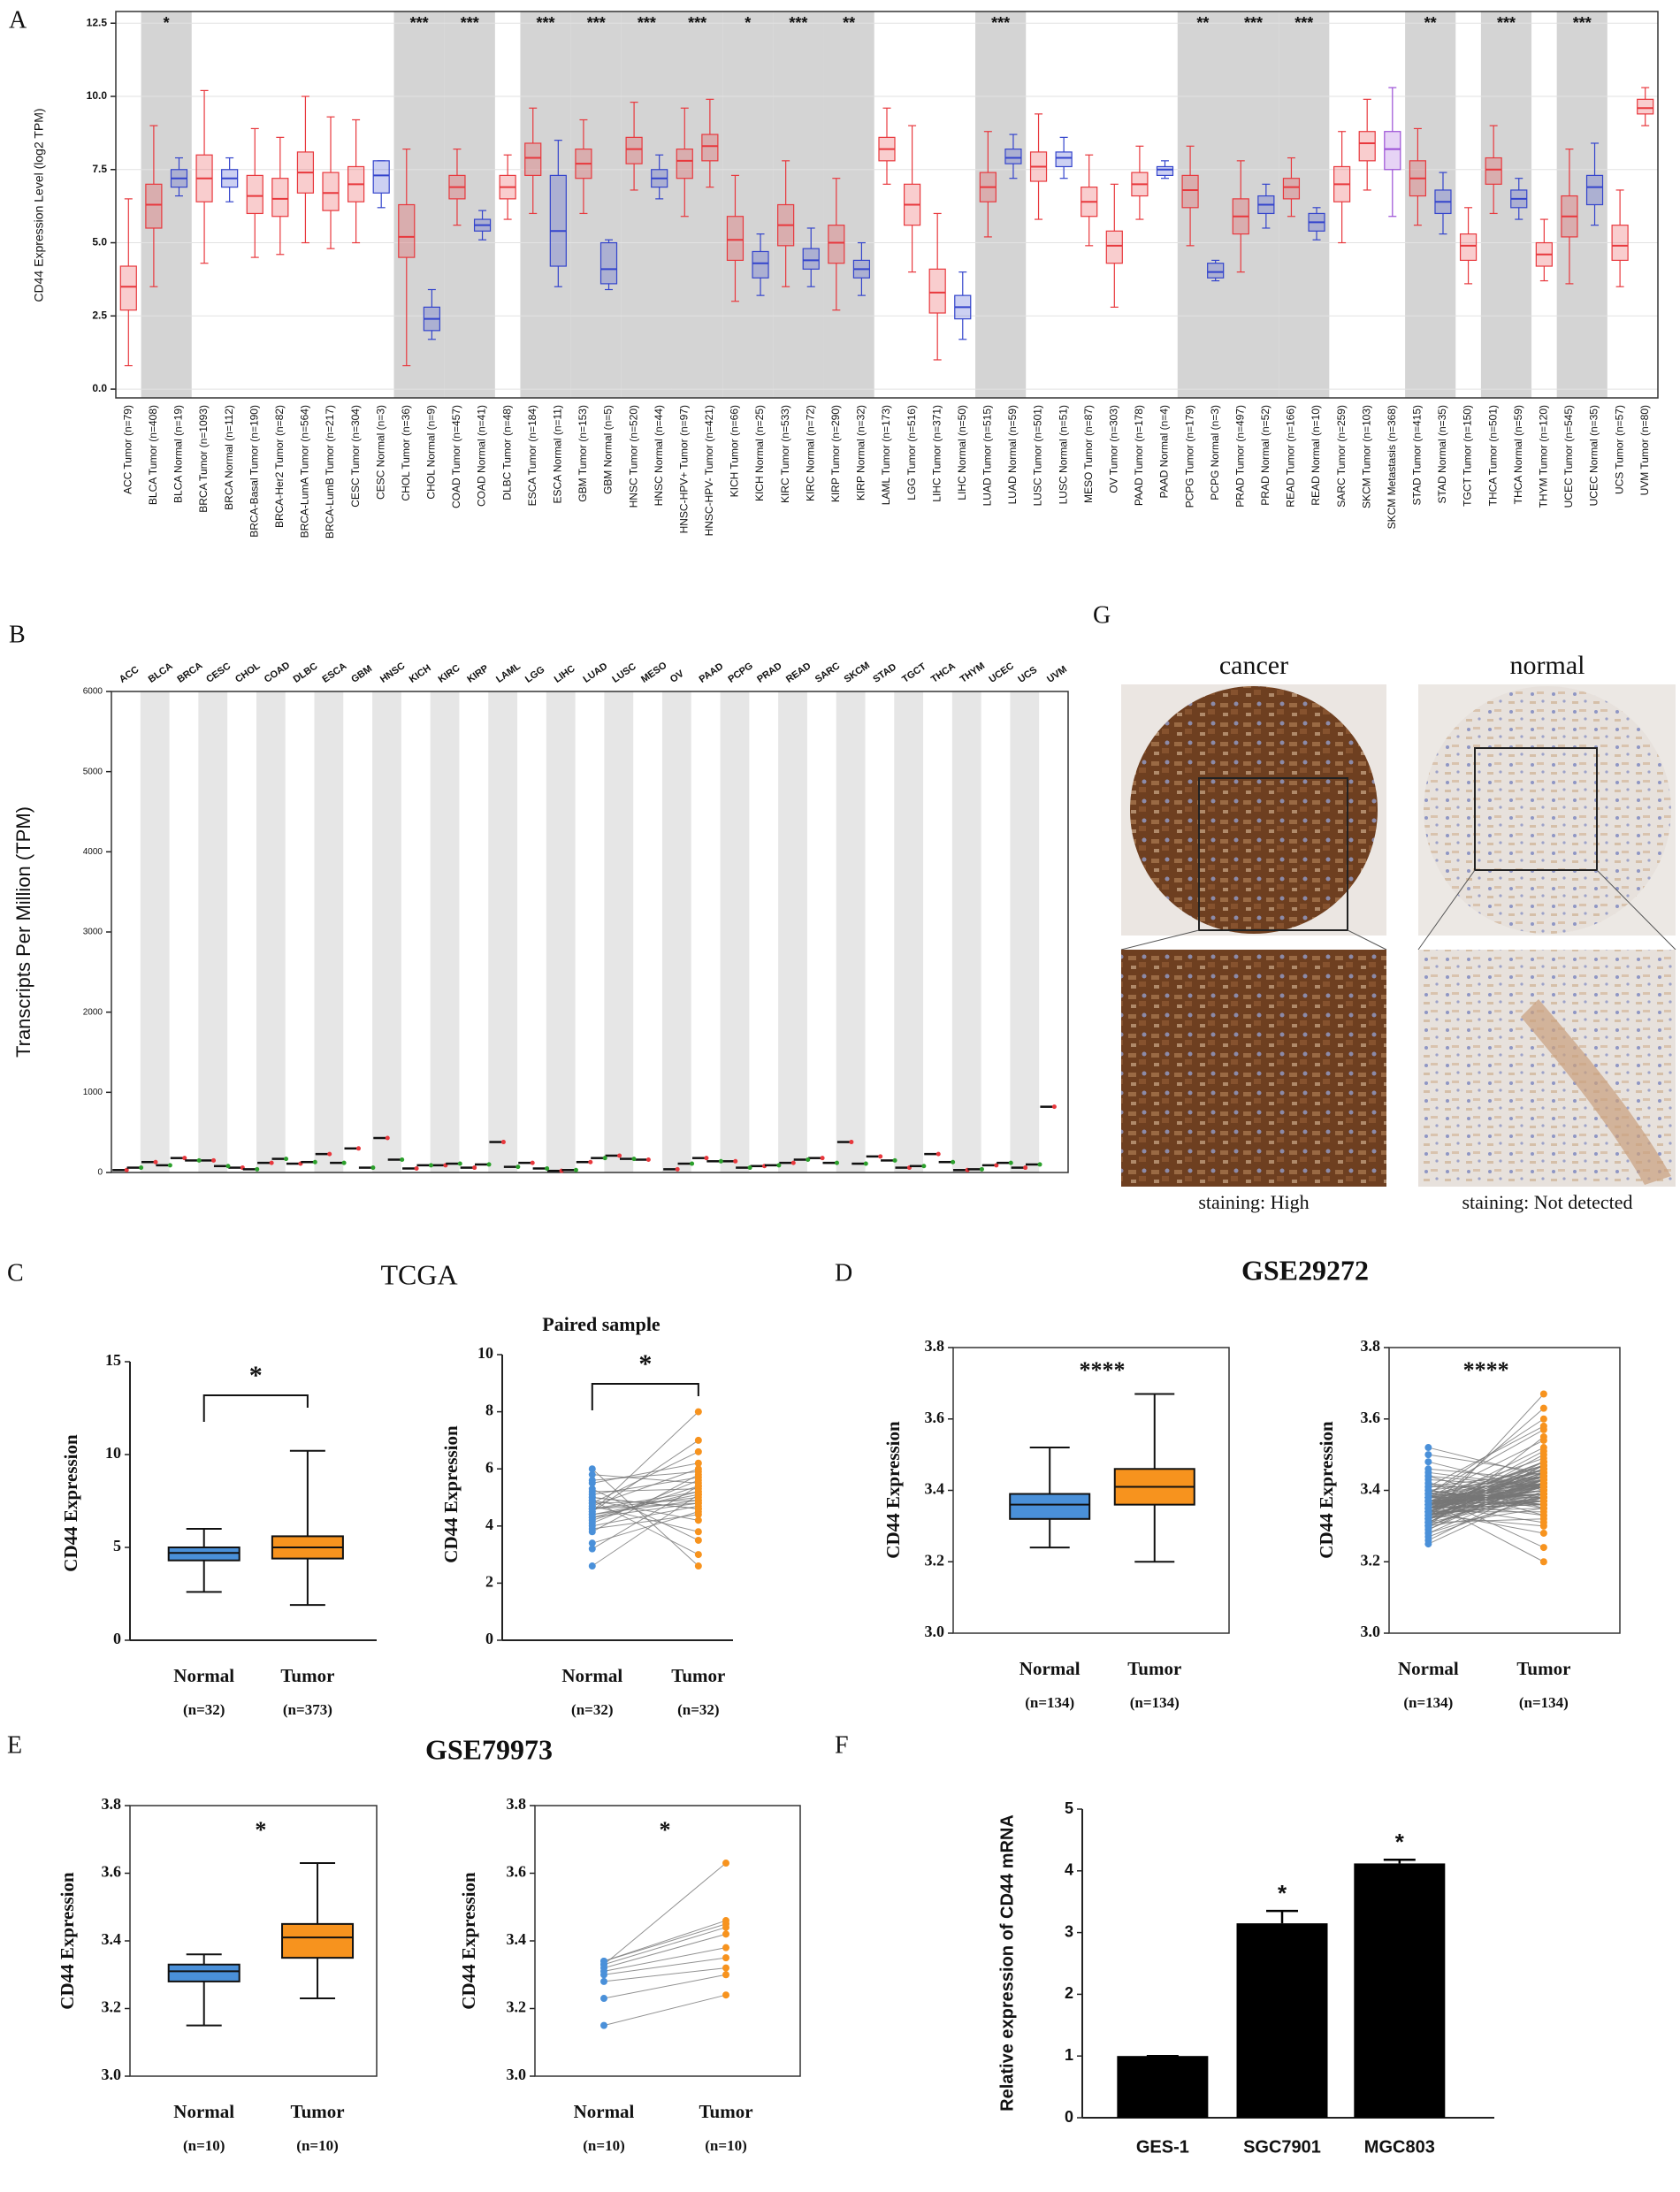 This screenshot has height=2192, width=1680. Describe the element at coordinates (17, 634) in the screenshot. I see `panel-letter: B` at that location.